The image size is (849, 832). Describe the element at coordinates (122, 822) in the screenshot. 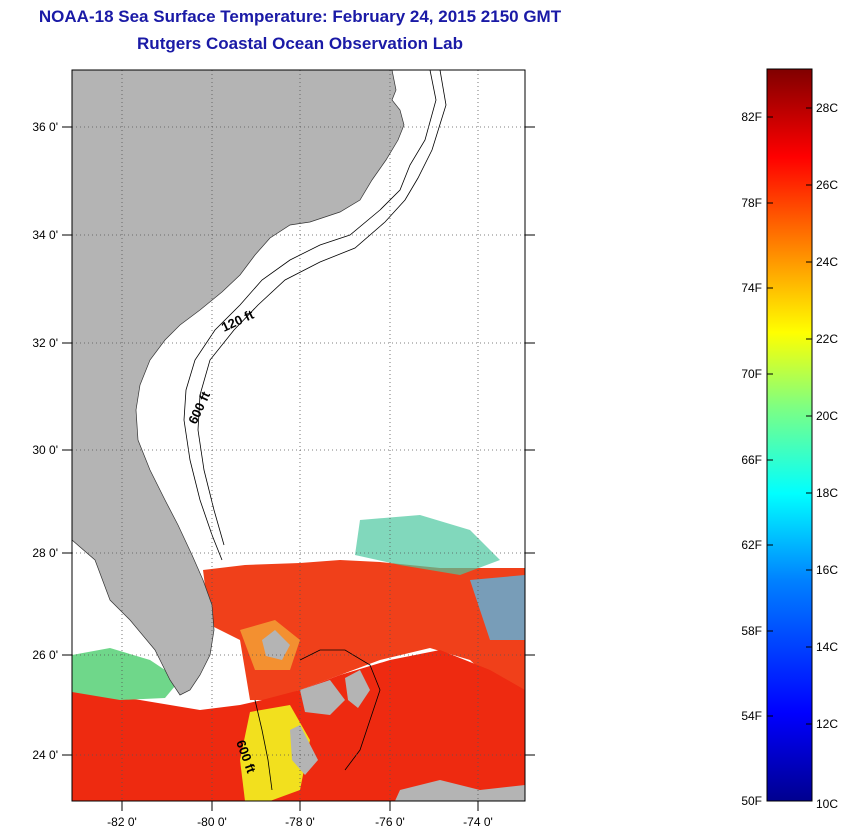

I see `lon-label: -82 0'` at that location.